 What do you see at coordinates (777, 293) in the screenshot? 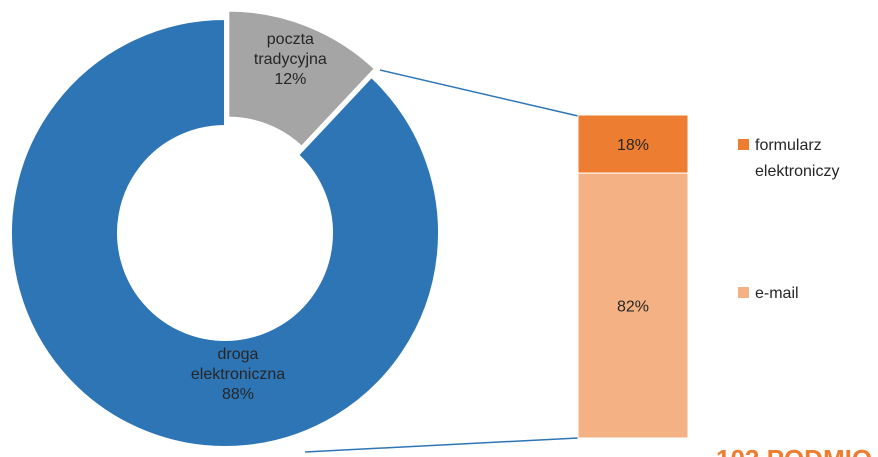
I see `legend-label: e-mail` at bounding box center [777, 293].